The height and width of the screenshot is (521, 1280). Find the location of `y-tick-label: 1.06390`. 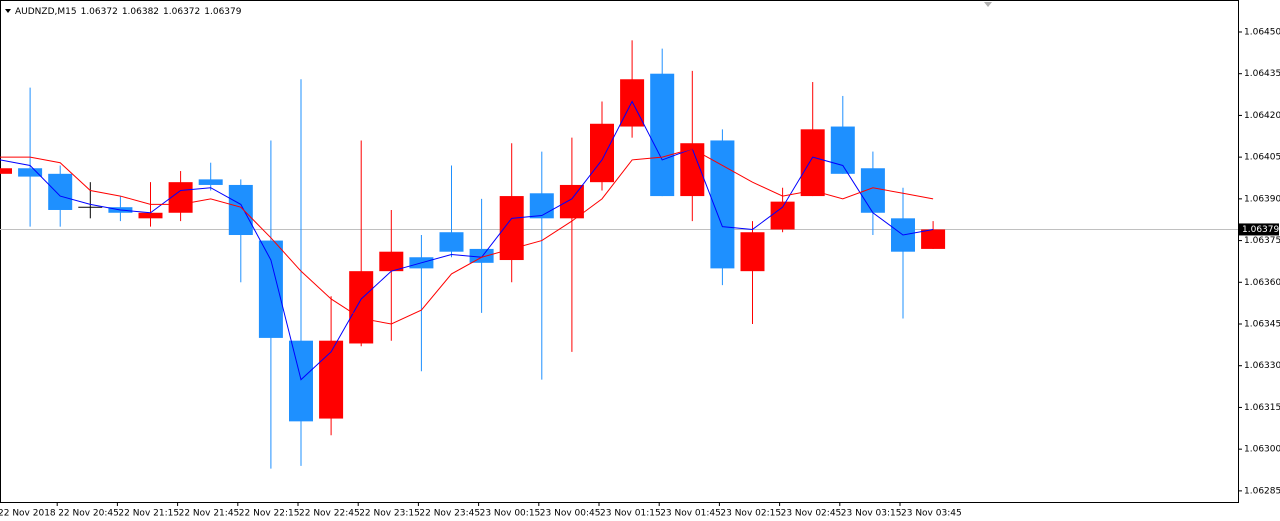

y-tick-label: 1.06390 is located at coordinates (1262, 199).